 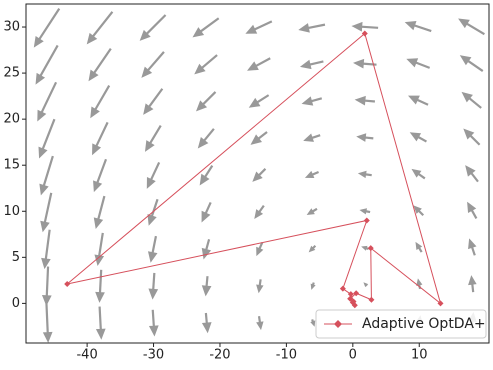 I want to click on y-tick-label: 30, so click(x=11, y=27).